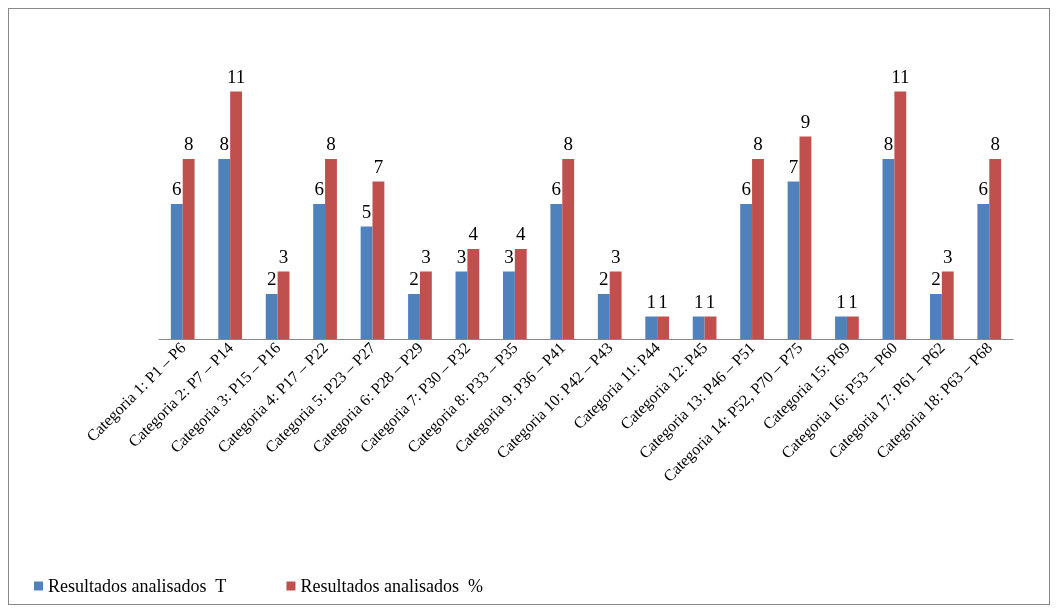 This screenshot has width=1056, height=611. I want to click on legend-label: Resultados analisados T, so click(137, 586).